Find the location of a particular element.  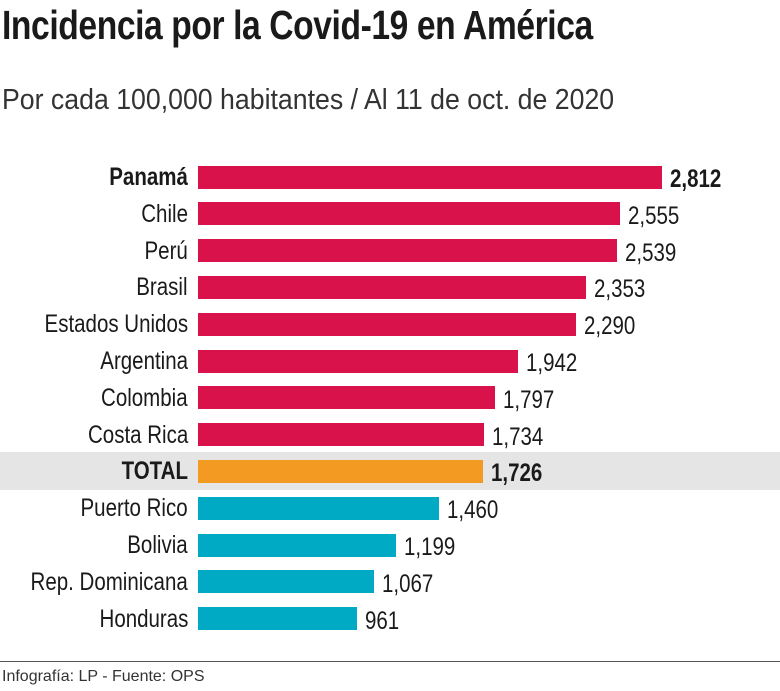

value-label: 1,942 is located at coordinates (552, 363).